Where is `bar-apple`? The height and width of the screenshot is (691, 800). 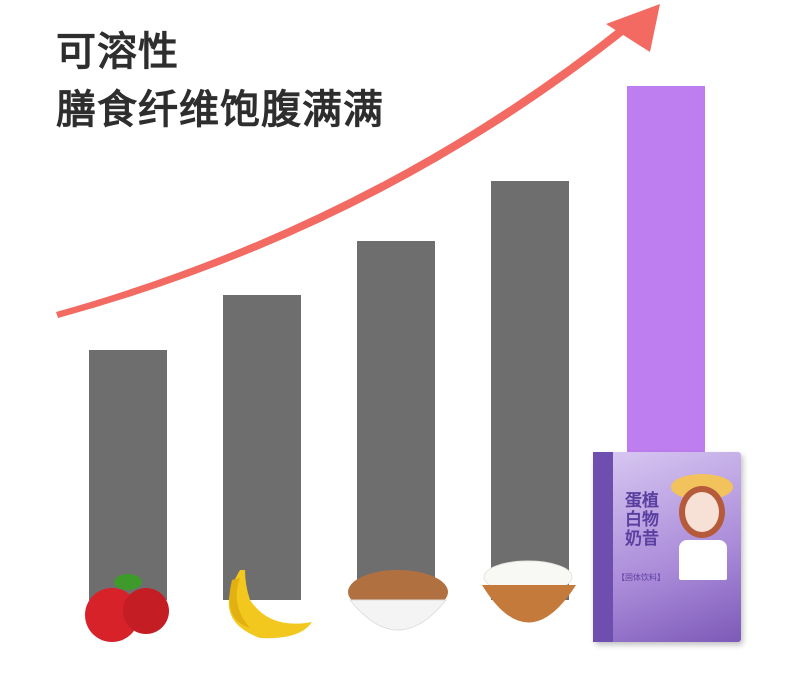
bar-apple is located at coordinates (128, 475).